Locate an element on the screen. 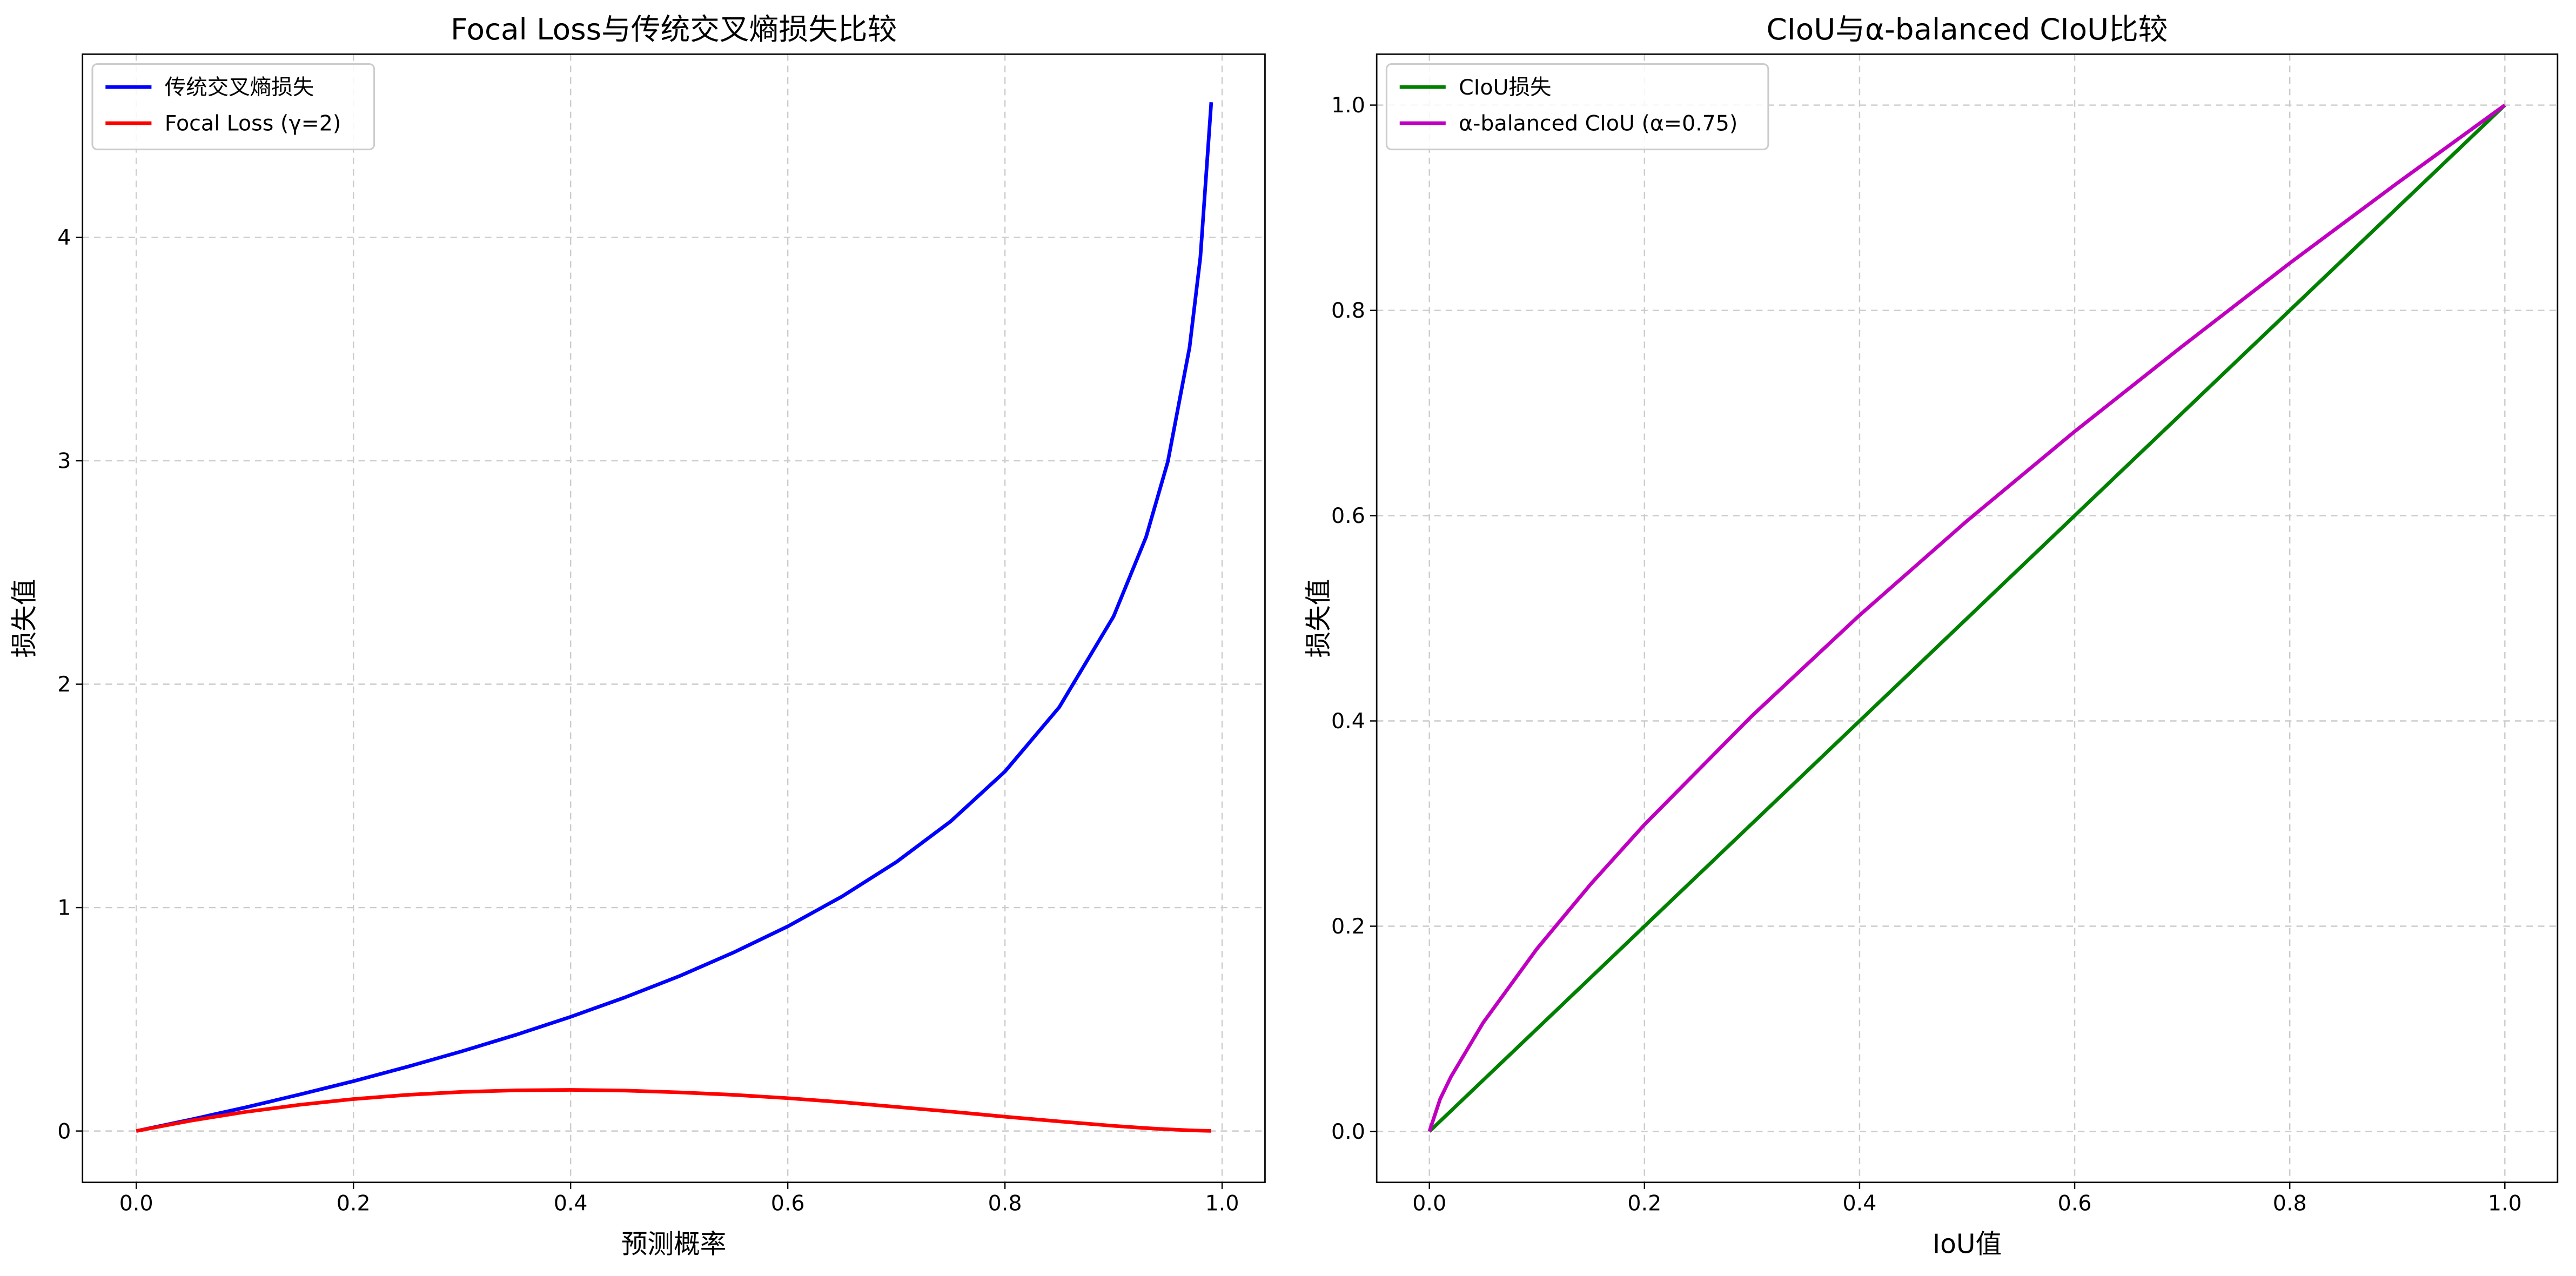 The image size is (2576, 1276). legend-label: Focal Loss (γ=2) is located at coordinates (253, 124).